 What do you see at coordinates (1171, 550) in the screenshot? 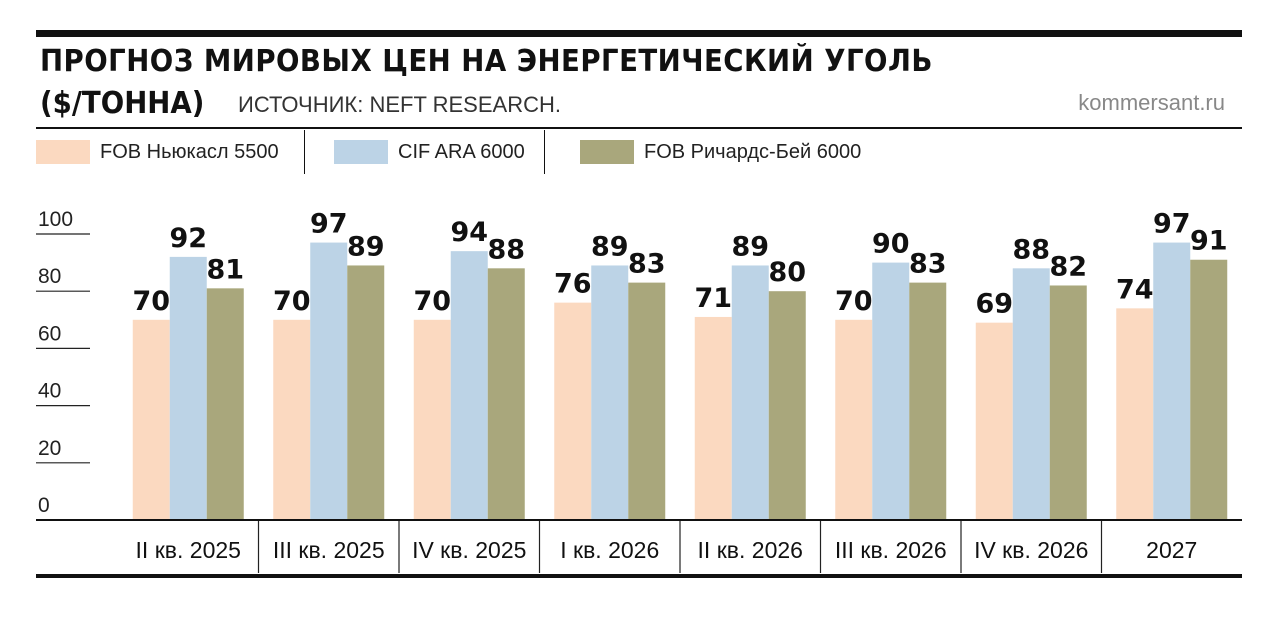
I see `x-category-label: 2027` at bounding box center [1171, 550].